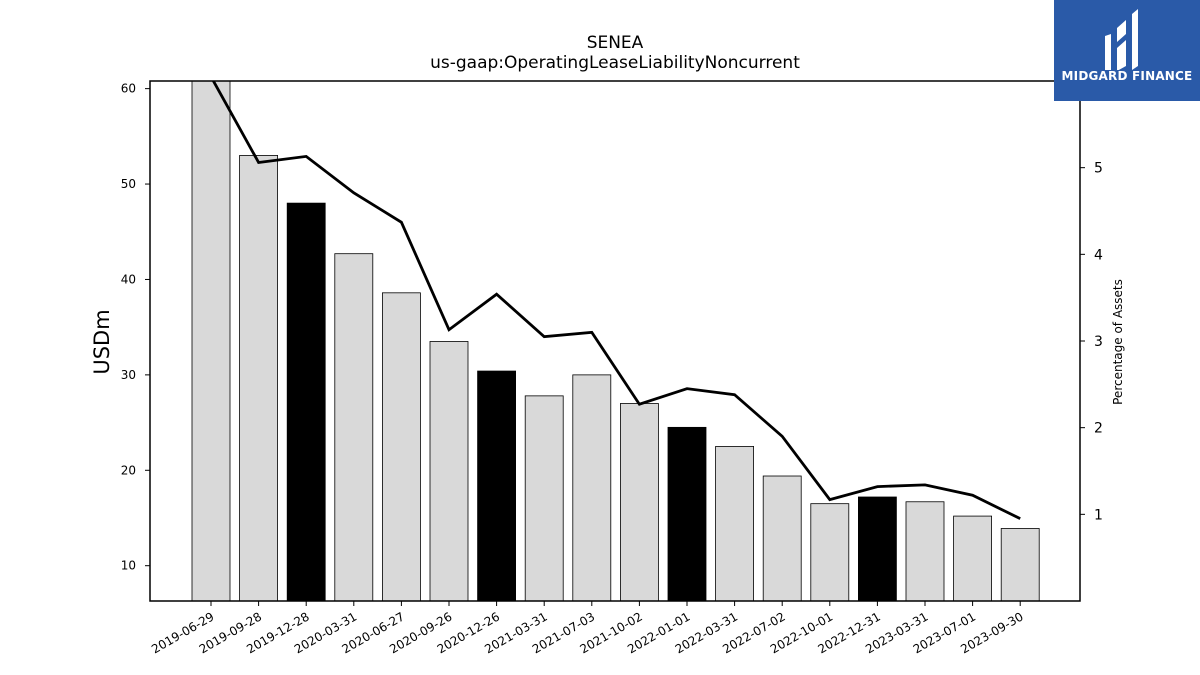 Image resolution: width=1200 pixels, height=675 pixels. Describe the element at coordinates (102, 341) in the screenshot. I see `y-axis-label: USDm` at that location.